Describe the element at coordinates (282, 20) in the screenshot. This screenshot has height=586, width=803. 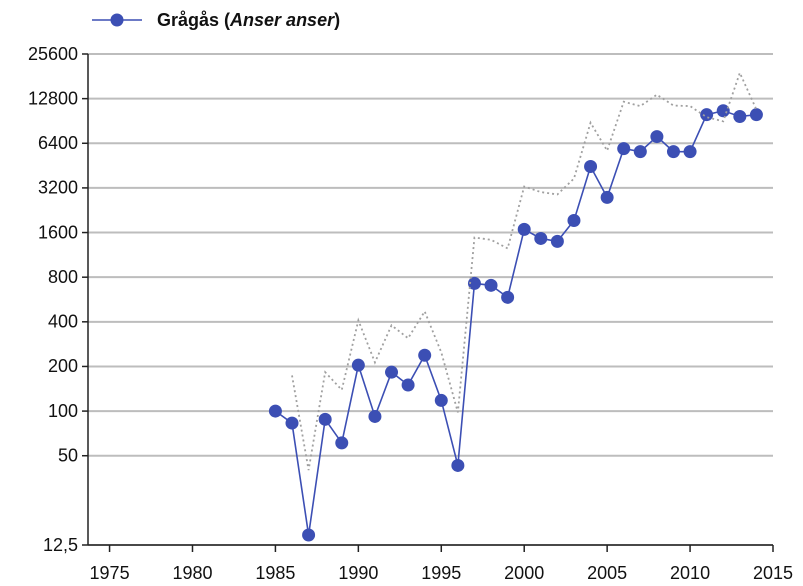
I see `legend-label-part: Anser anser` at that location.